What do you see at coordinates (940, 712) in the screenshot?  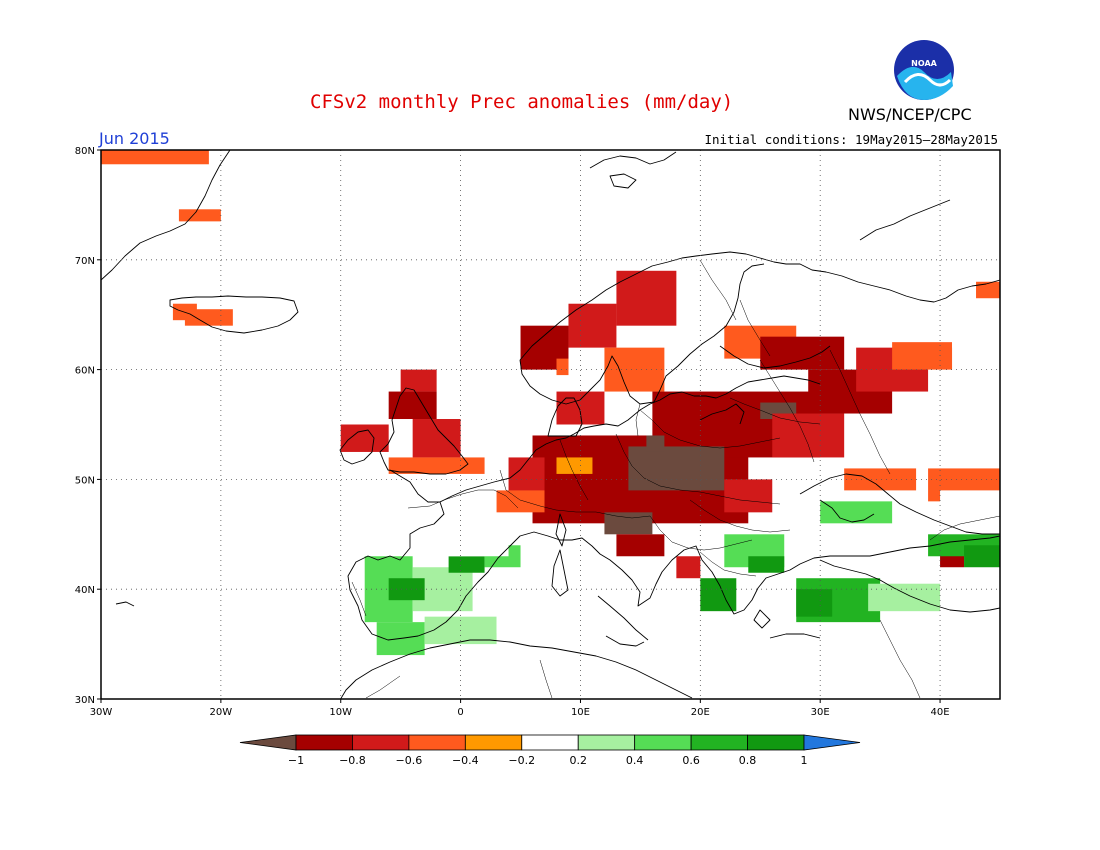 I see `lon-tick-label: 40E` at bounding box center [940, 712].